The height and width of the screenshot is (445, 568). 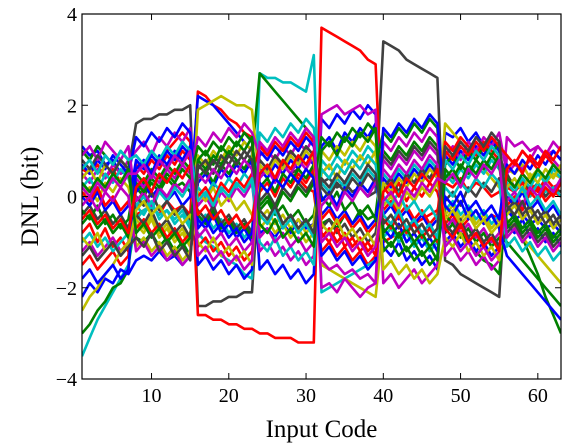 I want to click on y-tick-label: −2, so click(x=66, y=289).